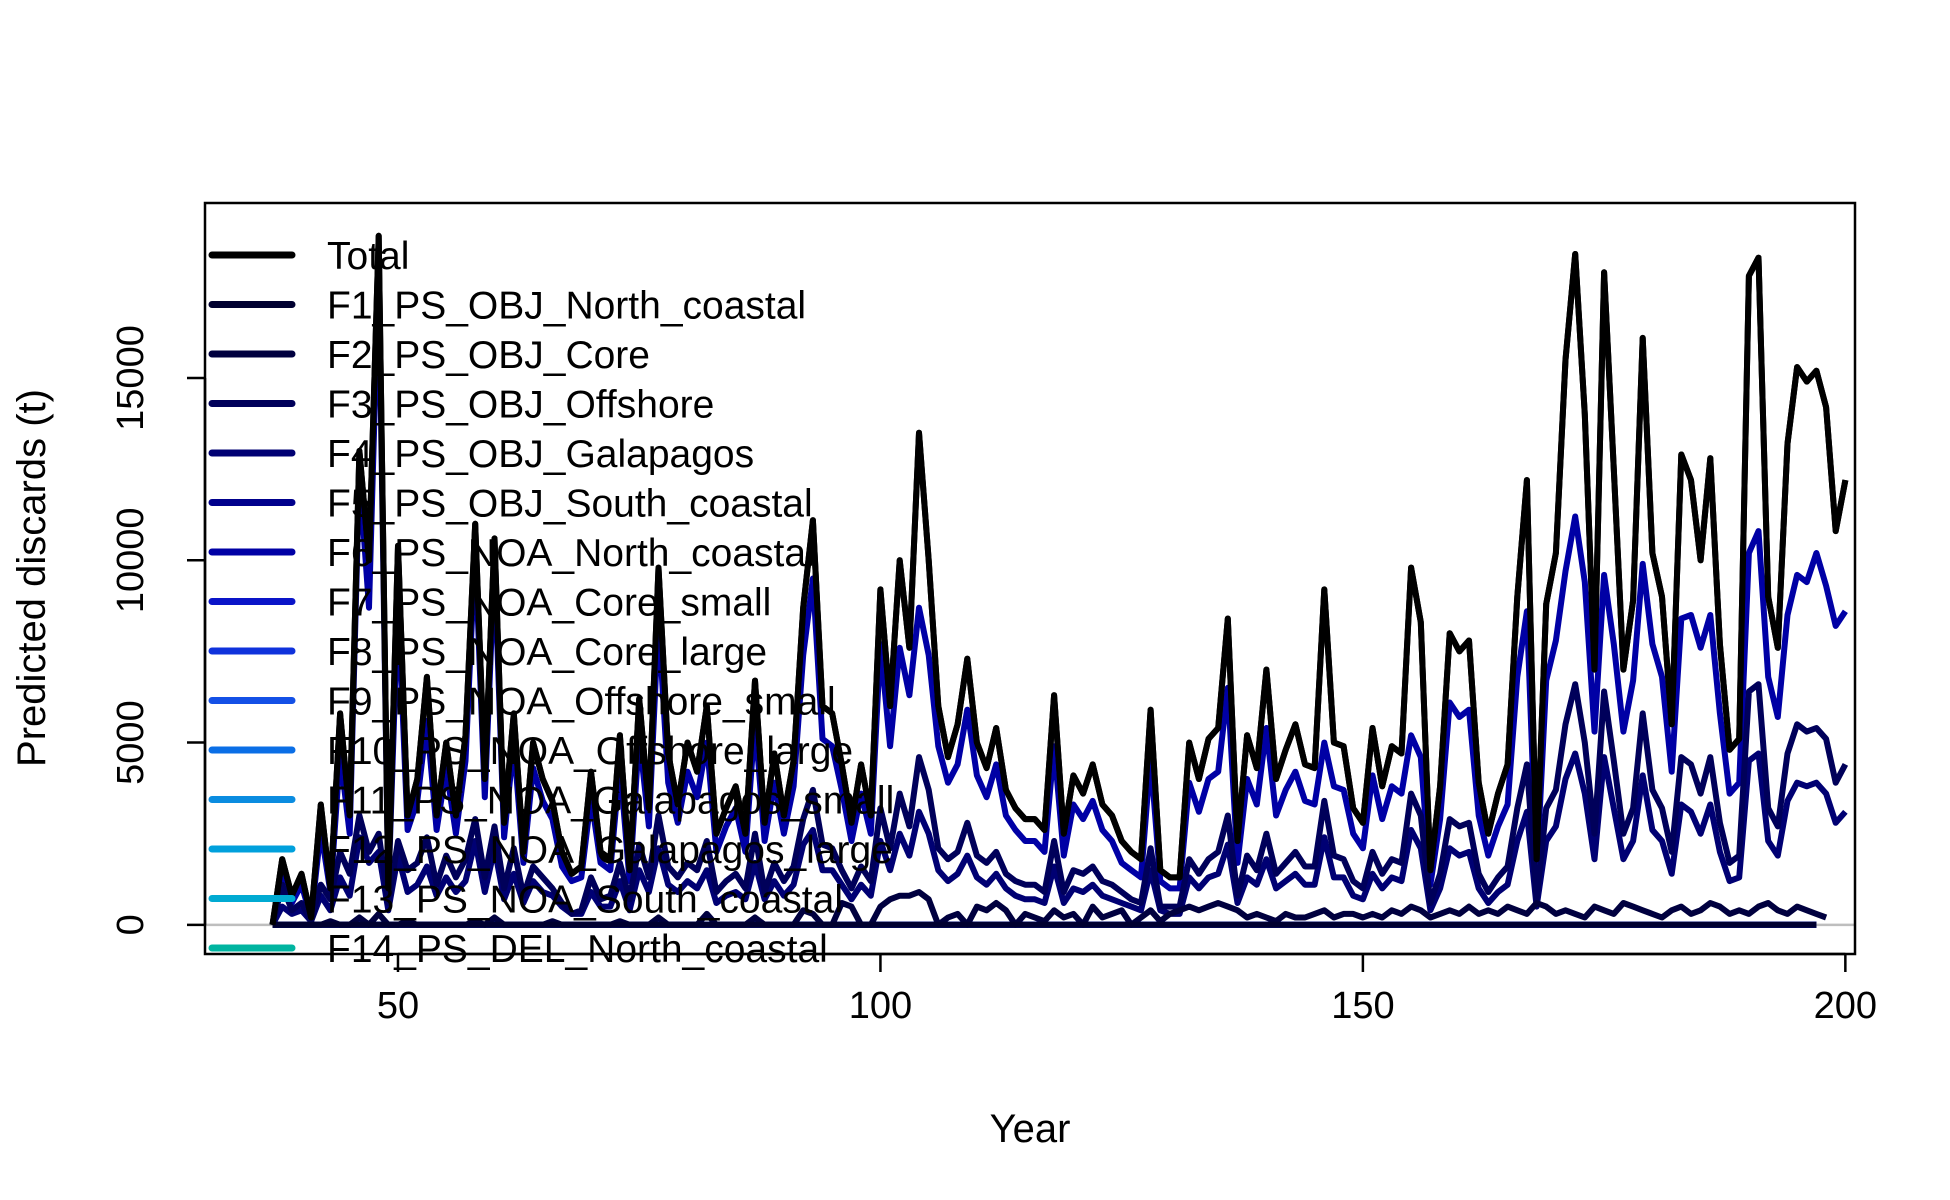  Describe the element at coordinates (488, 355) in the screenshot. I see `legend-label: F2_PS_OBJ_Core` at that location.